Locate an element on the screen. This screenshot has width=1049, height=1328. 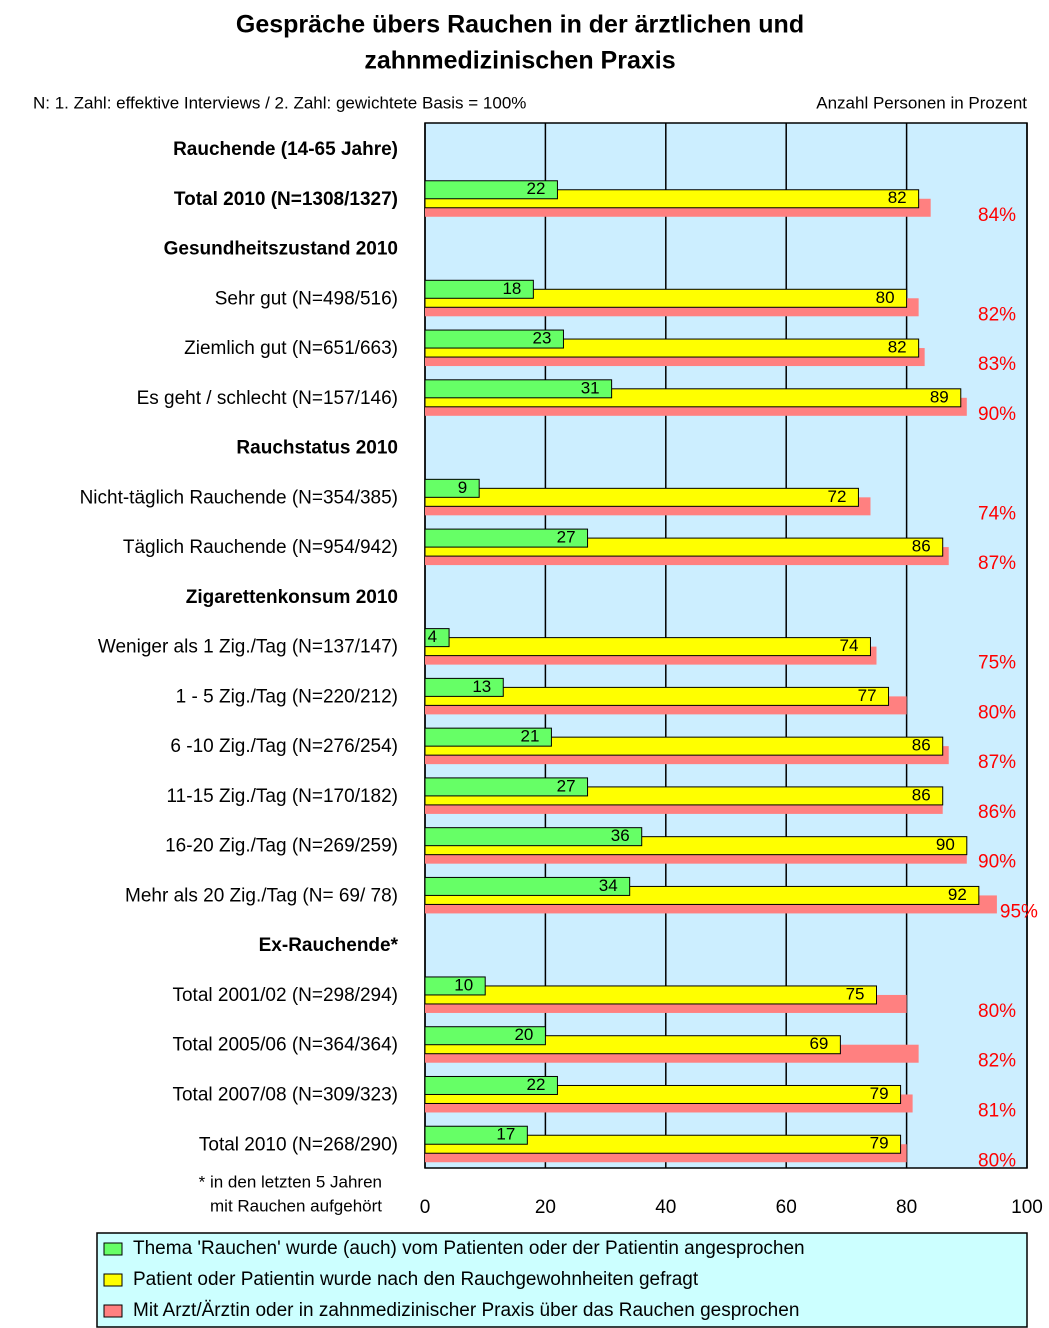
y-tick-label: Täglich Rauchende (N=954/942) is located at coordinates (260, 547).